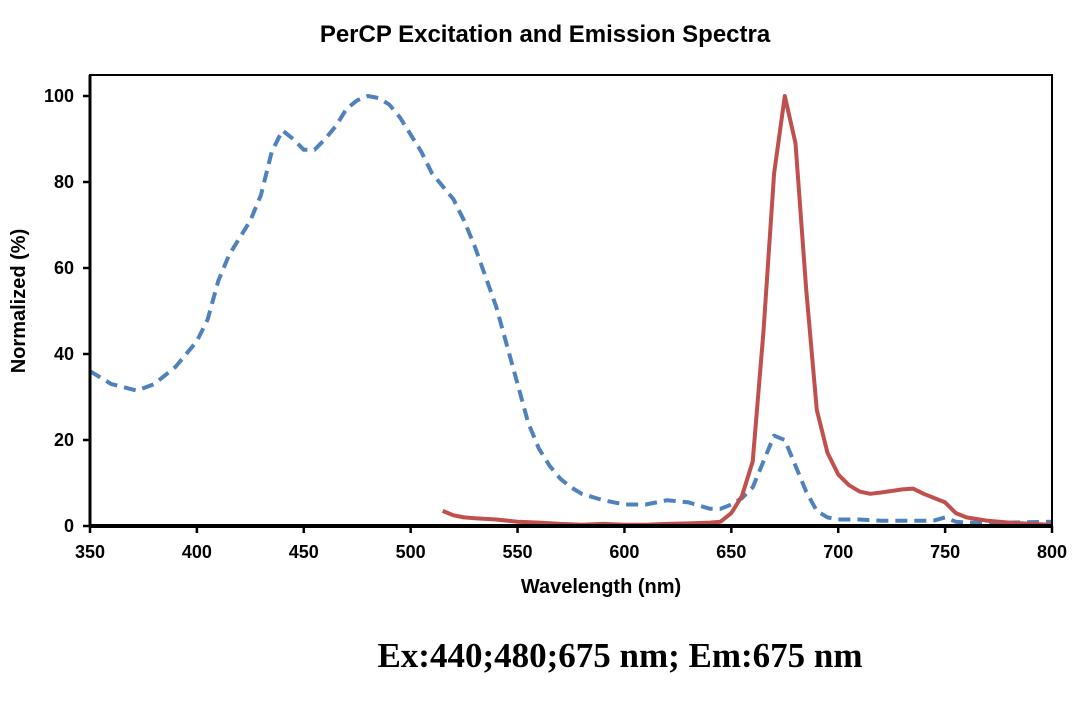 Image resolution: width=1090 pixels, height=703 pixels. Describe the element at coordinates (304, 552) in the screenshot. I see `x-tick-label: 450` at that location.